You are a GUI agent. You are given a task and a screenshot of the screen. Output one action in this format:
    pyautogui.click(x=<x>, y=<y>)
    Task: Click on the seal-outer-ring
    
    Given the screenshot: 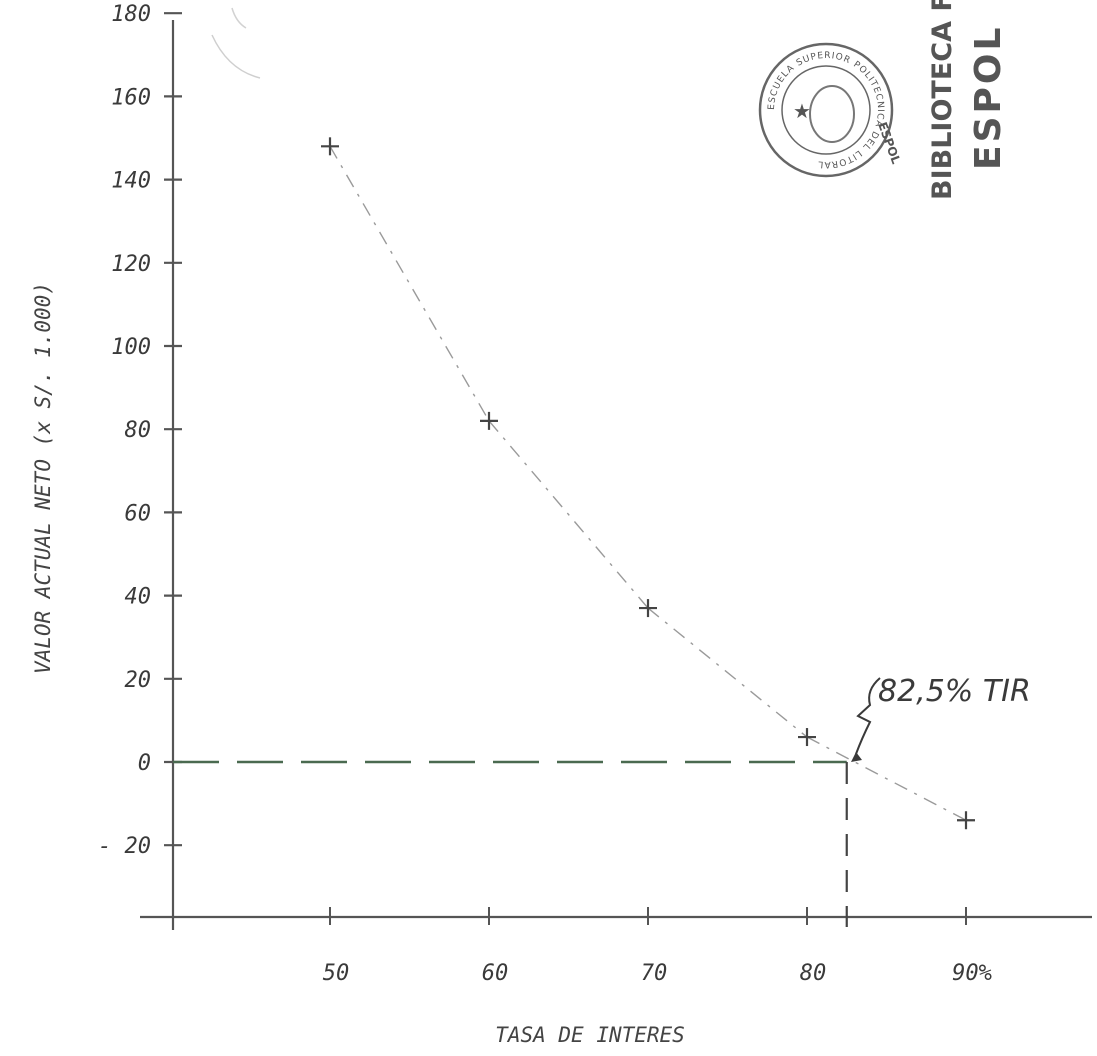 What is the action you would take?
    pyautogui.click(x=826, y=110)
    